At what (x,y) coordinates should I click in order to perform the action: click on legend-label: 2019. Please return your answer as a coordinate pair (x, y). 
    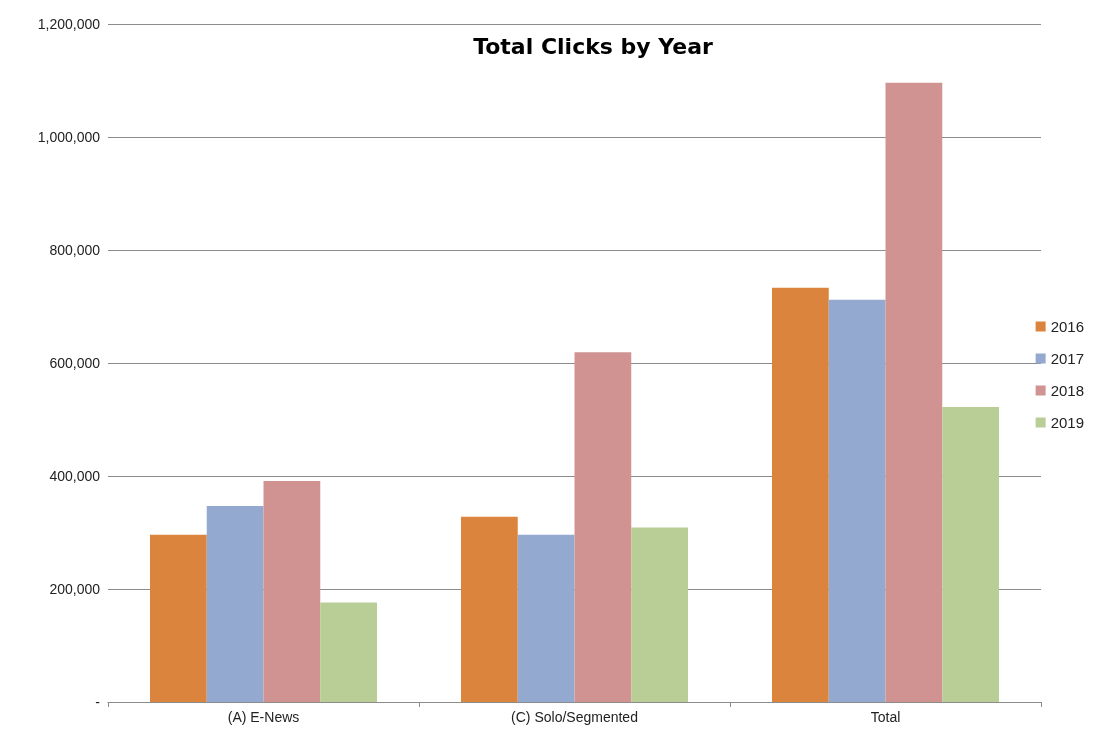
    Looking at the image, I should click on (1067, 422).